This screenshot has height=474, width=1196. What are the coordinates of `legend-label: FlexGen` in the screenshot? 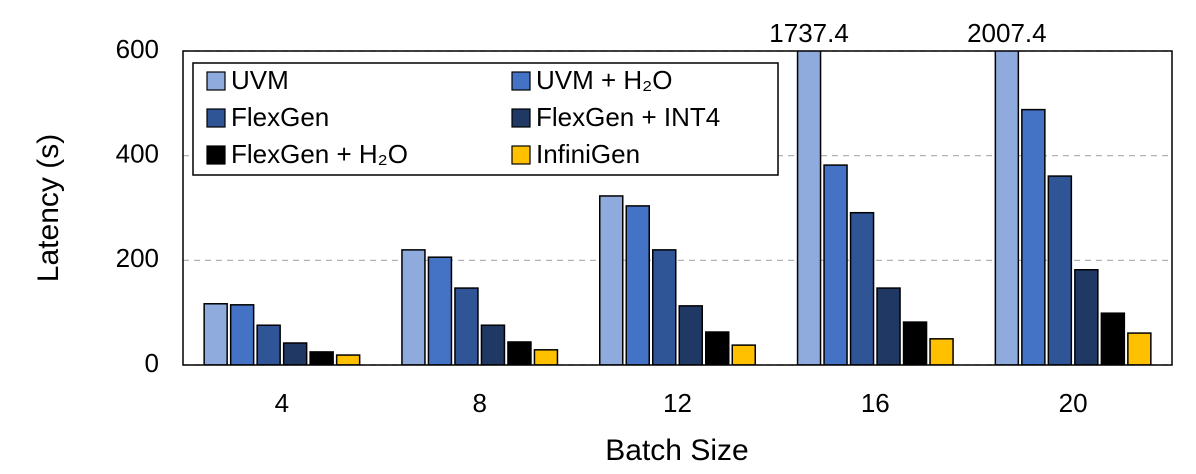 It's located at (280, 117).